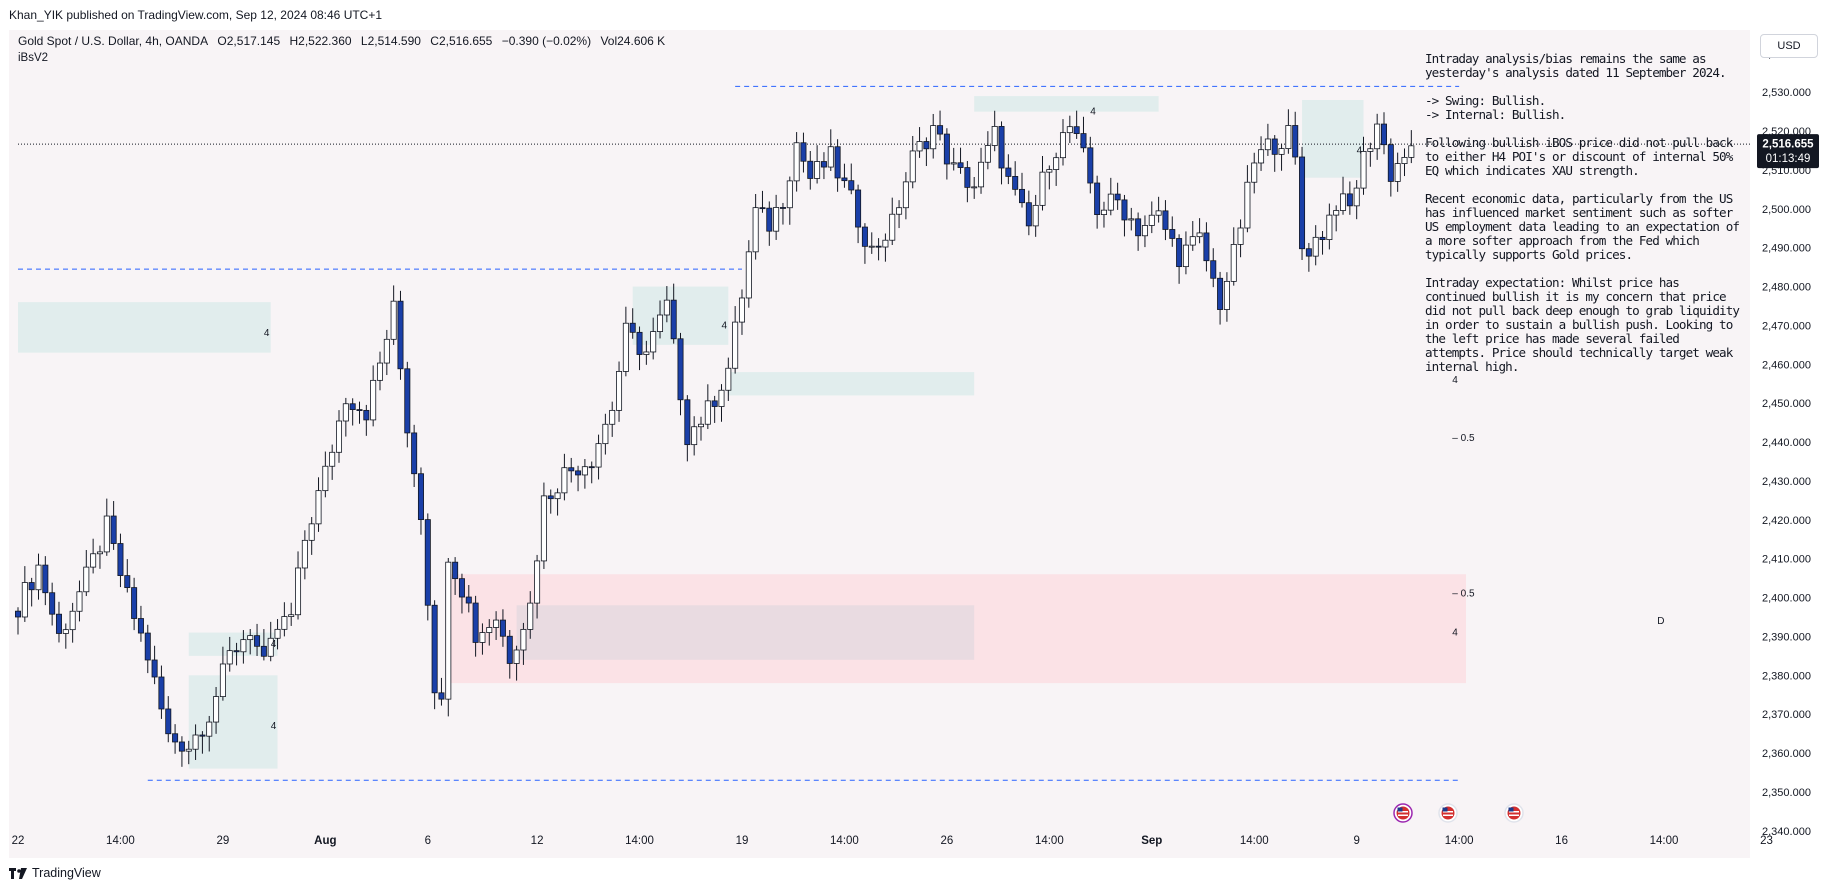  Describe the element at coordinates (1356, 841) in the screenshot. I see `x-tick-label: 9` at that location.